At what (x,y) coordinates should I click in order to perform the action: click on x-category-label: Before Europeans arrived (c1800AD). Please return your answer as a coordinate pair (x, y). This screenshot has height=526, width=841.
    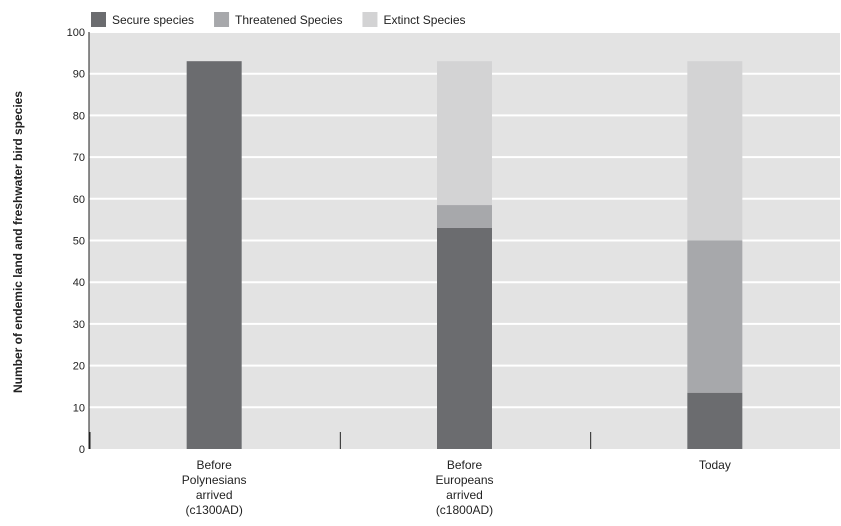
    Looking at the image, I should click on (464, 487).